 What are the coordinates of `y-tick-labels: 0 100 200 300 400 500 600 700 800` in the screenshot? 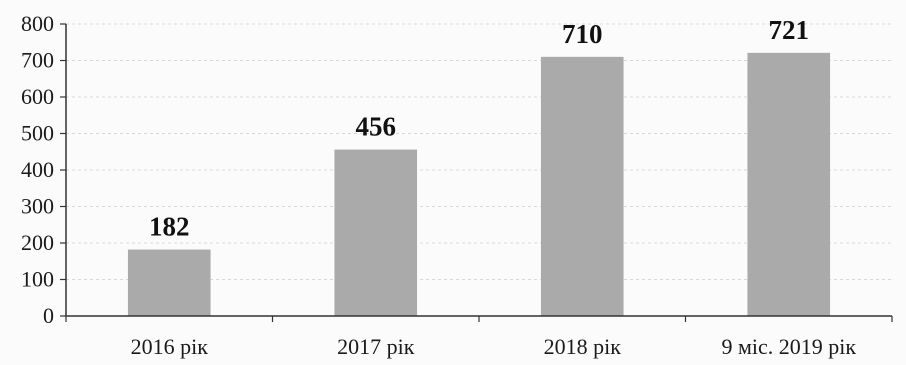 It's located at (37, 169).